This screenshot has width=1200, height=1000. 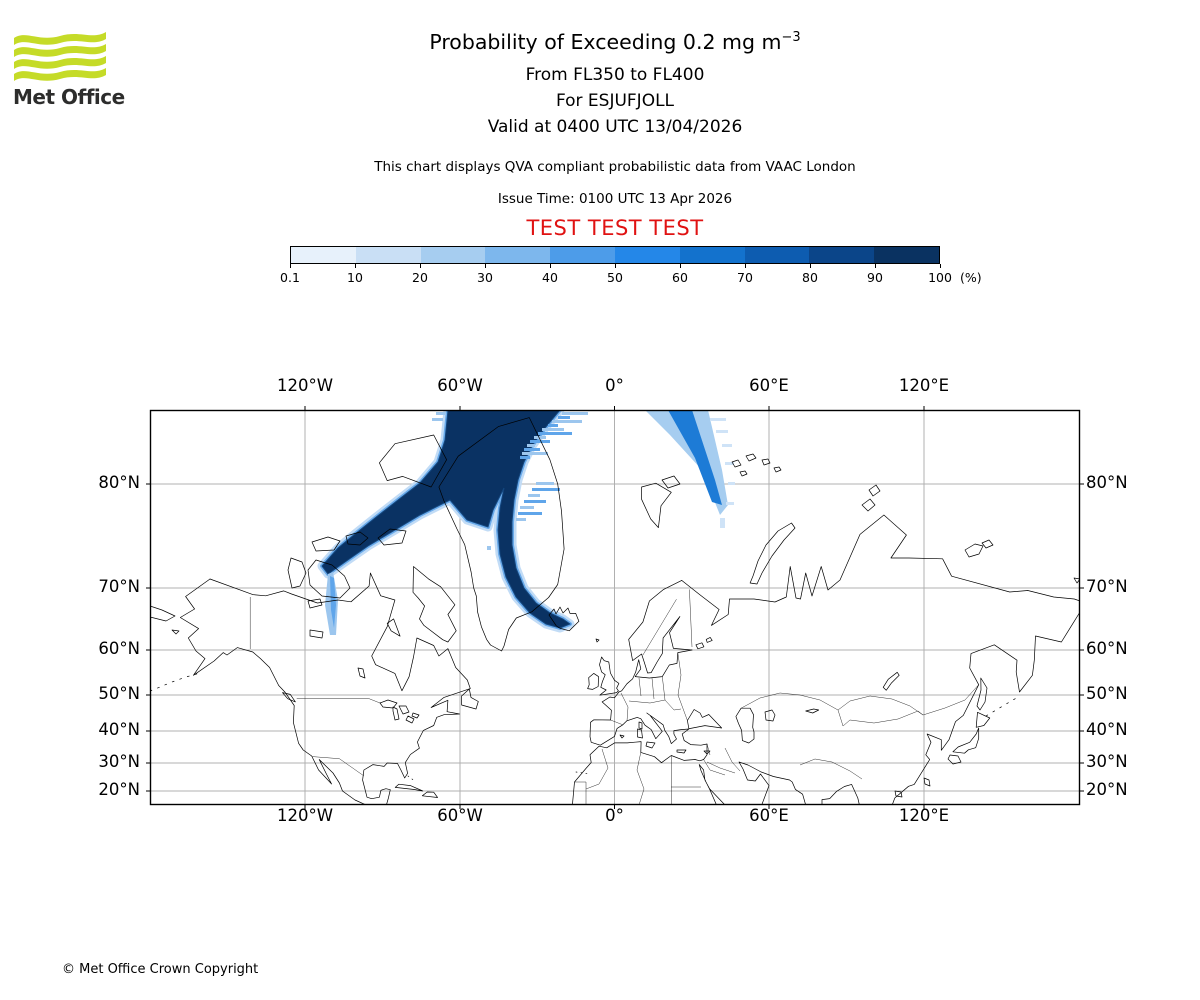 What do you see at coordinates (971, 277) in the screenshot?
I see `colorbar-unit: (%)` at bounding box center [971, 277].